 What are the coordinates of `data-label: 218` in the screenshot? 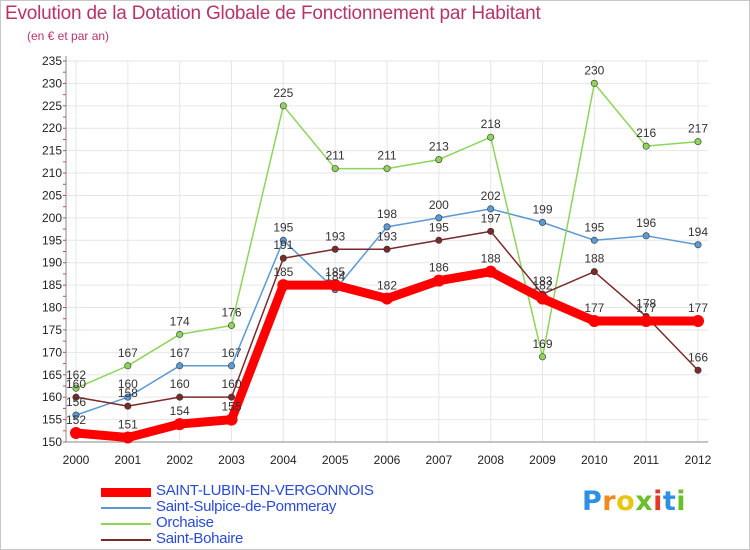 It's located at (491, 124).